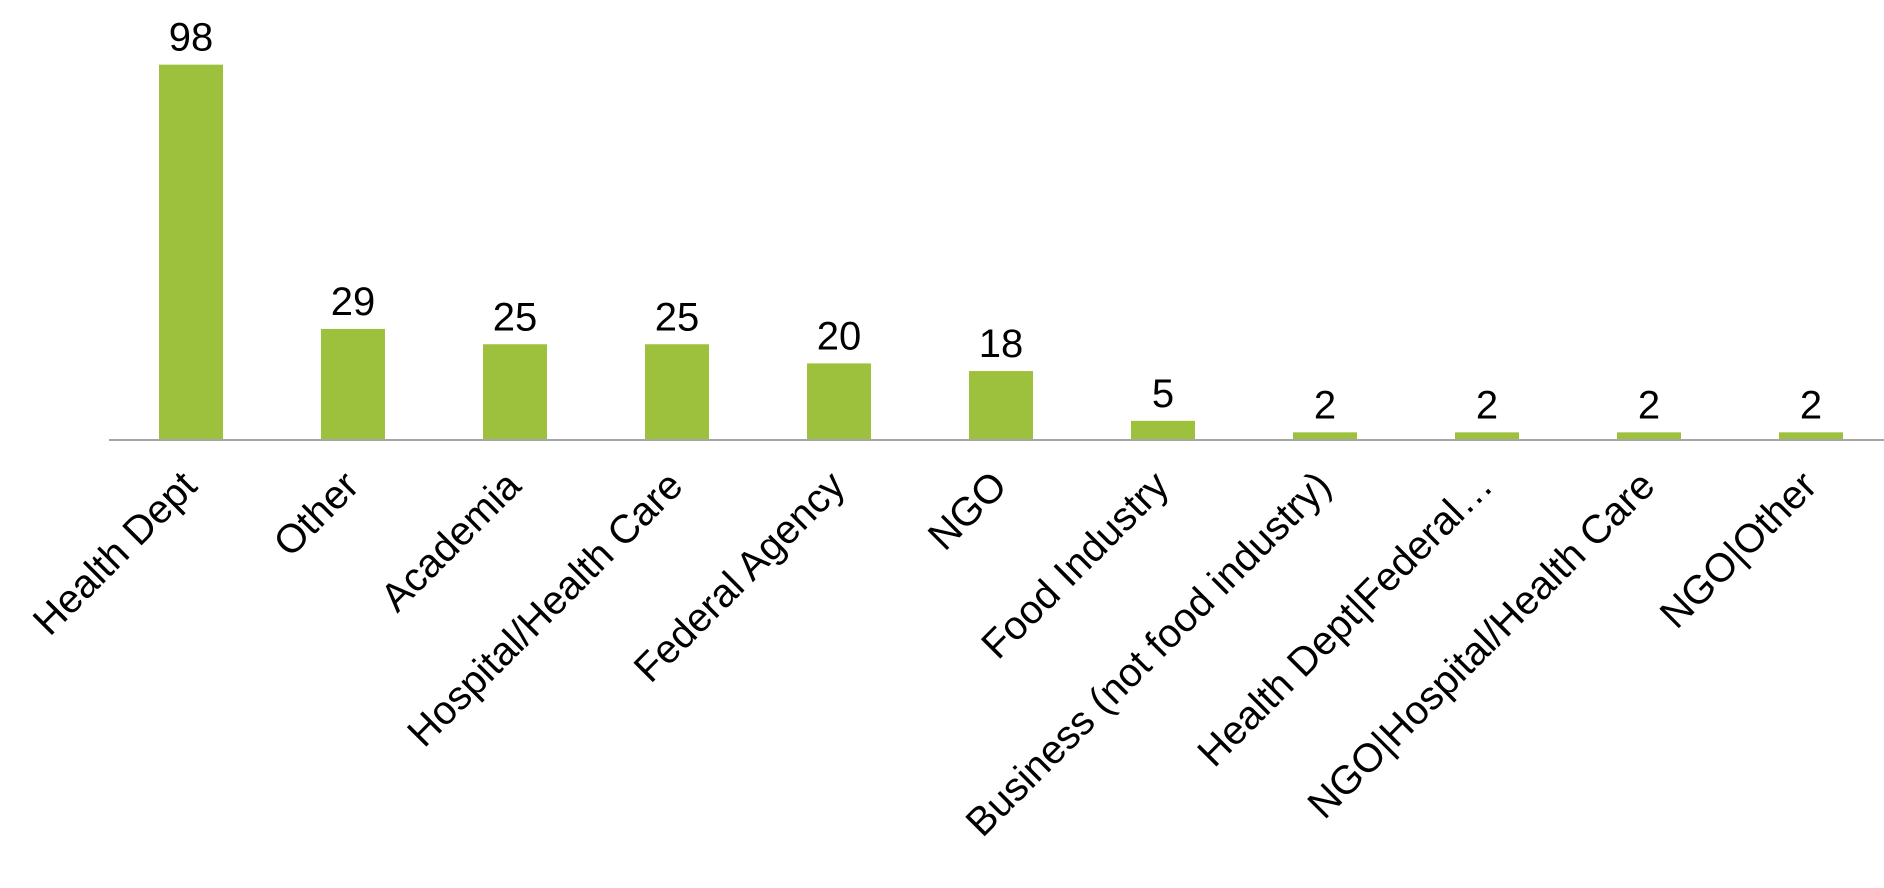 This screenshot has height=888, width=1884. I want to click on x-tick-label: NGO|Other, so click(1739, 550).